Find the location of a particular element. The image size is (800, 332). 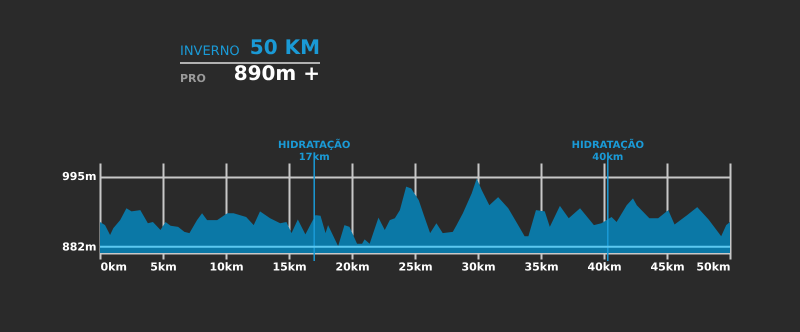

ref-line-label: HIDRATAÇÃO 17km is located at coordinates (314, 150).